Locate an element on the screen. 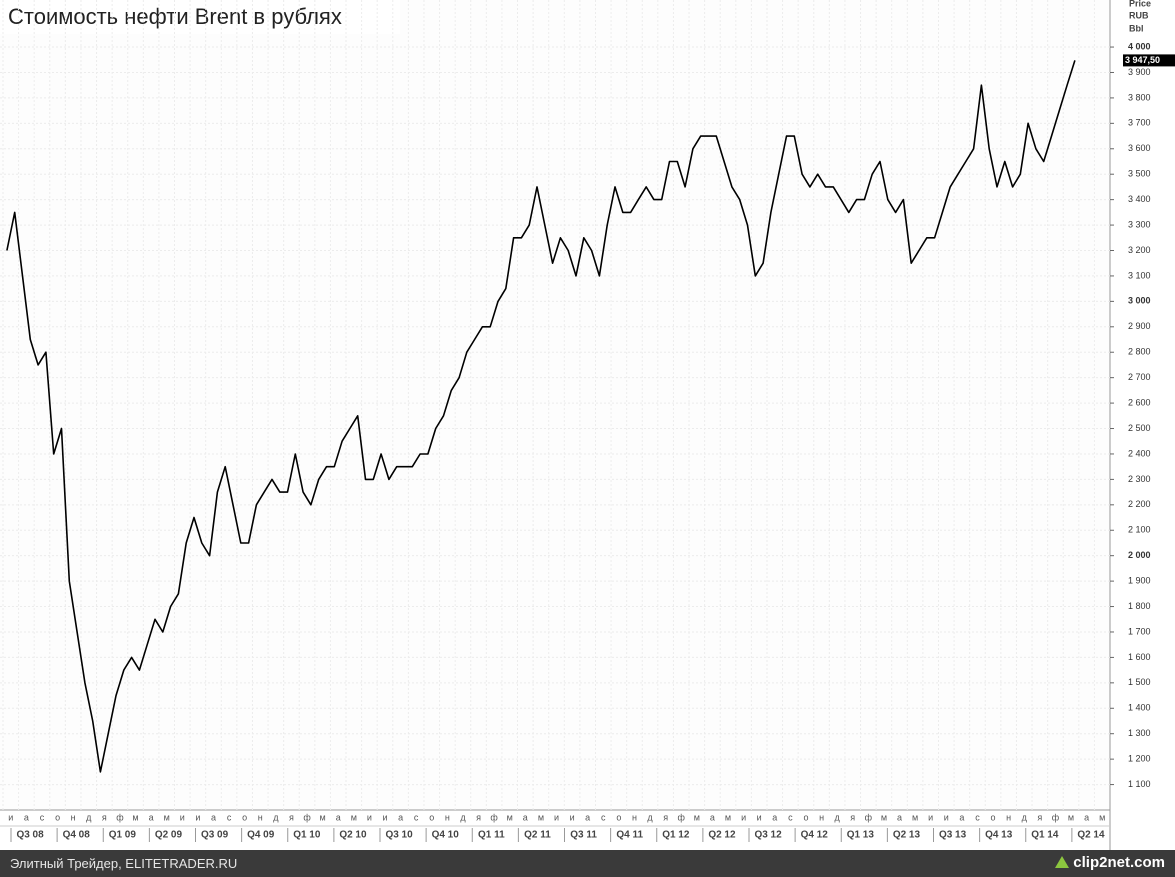 The height and width of the screenshot is (877, 1175). quarter-label: Q2 12 is located at coordinates (722, 835).